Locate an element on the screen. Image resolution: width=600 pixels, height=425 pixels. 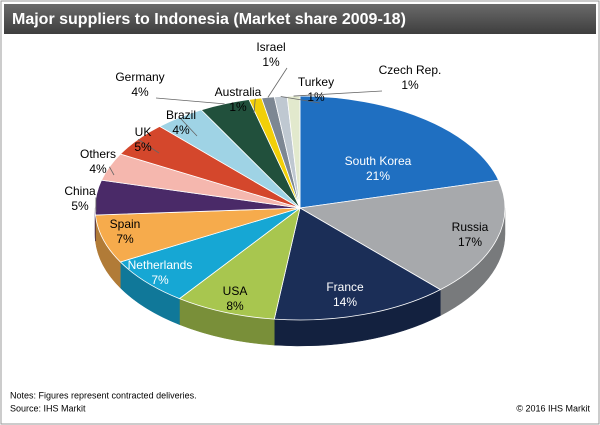
value-label: 21% is located at coordinates (378, 176).